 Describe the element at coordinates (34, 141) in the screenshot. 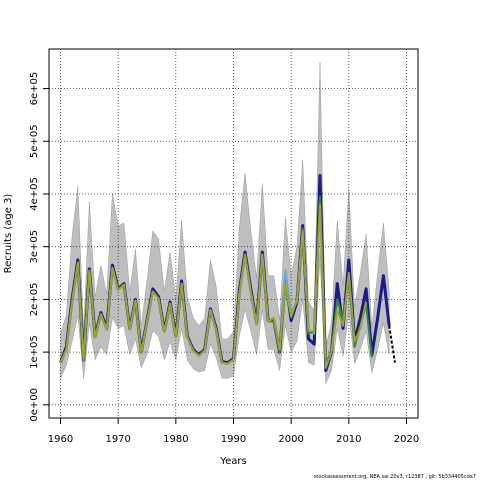

I see `y-tick-label: 5e+05` at that location.